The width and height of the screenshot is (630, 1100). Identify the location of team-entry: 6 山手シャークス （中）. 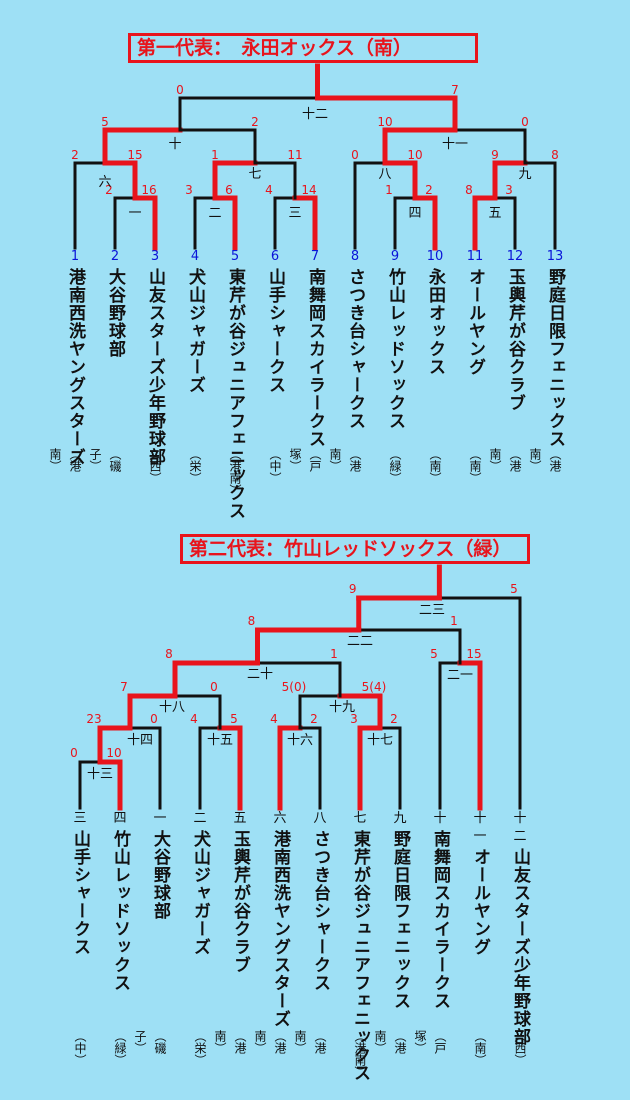
(275, 366).